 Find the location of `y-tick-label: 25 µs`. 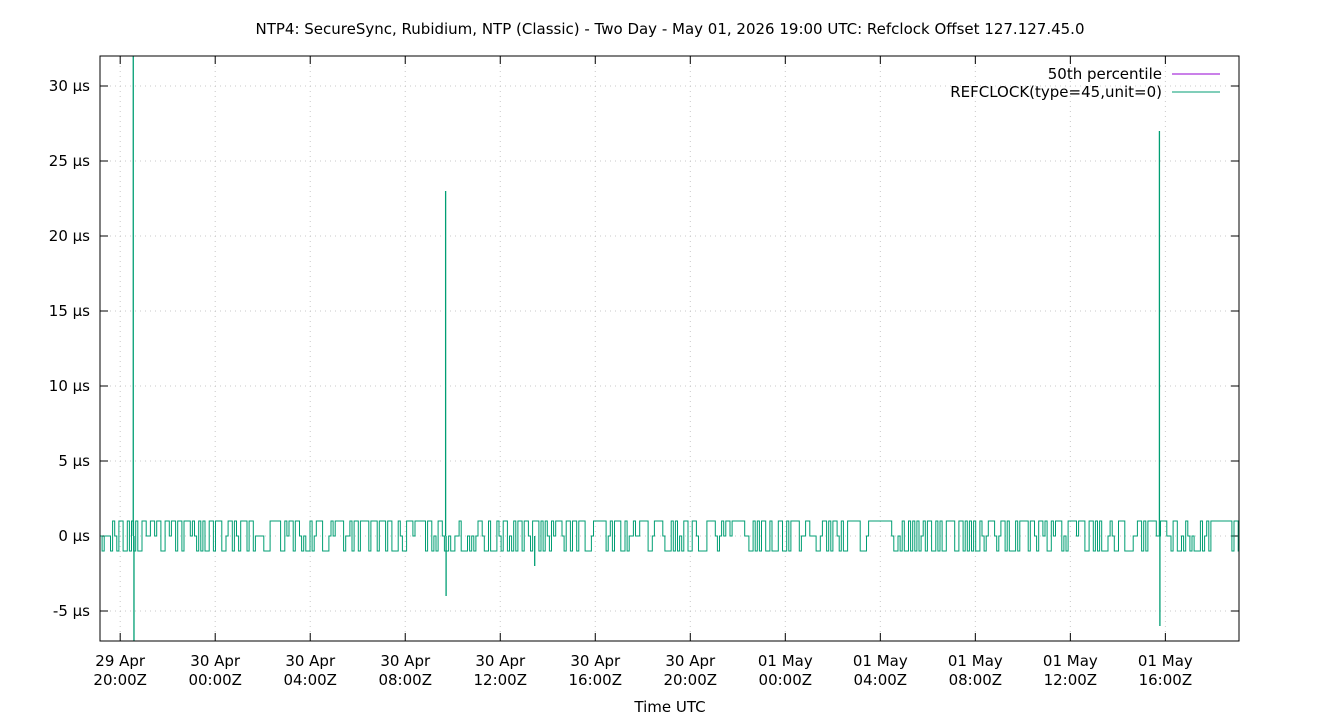

y-tick-label: 25 µs is located at coordinates (69, 161).